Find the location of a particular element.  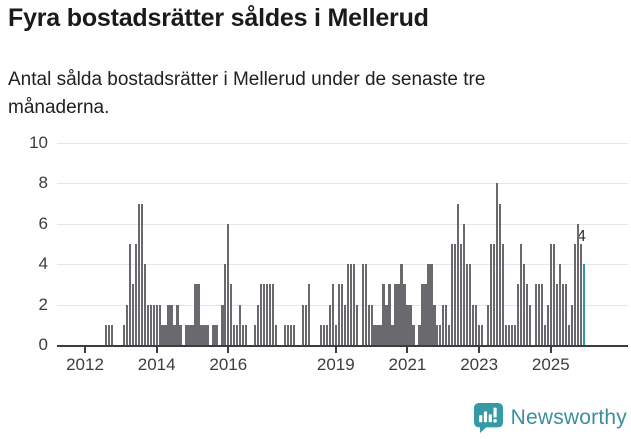

bar-highlighted-latest is located at coordinates (583, 304).